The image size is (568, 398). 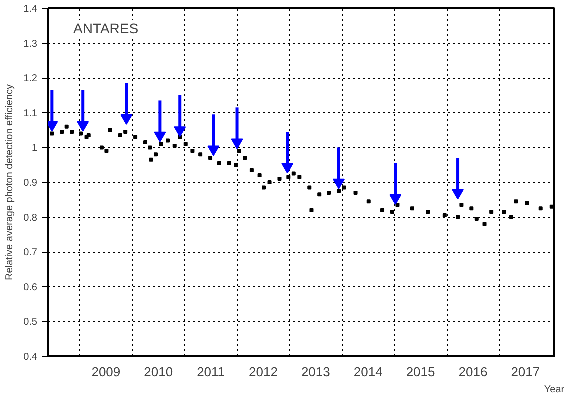 What do you see at coordinates (31, 114) in the screenshot?
I see `y-tick-label: 1.1` at bounding box center [31, 114].